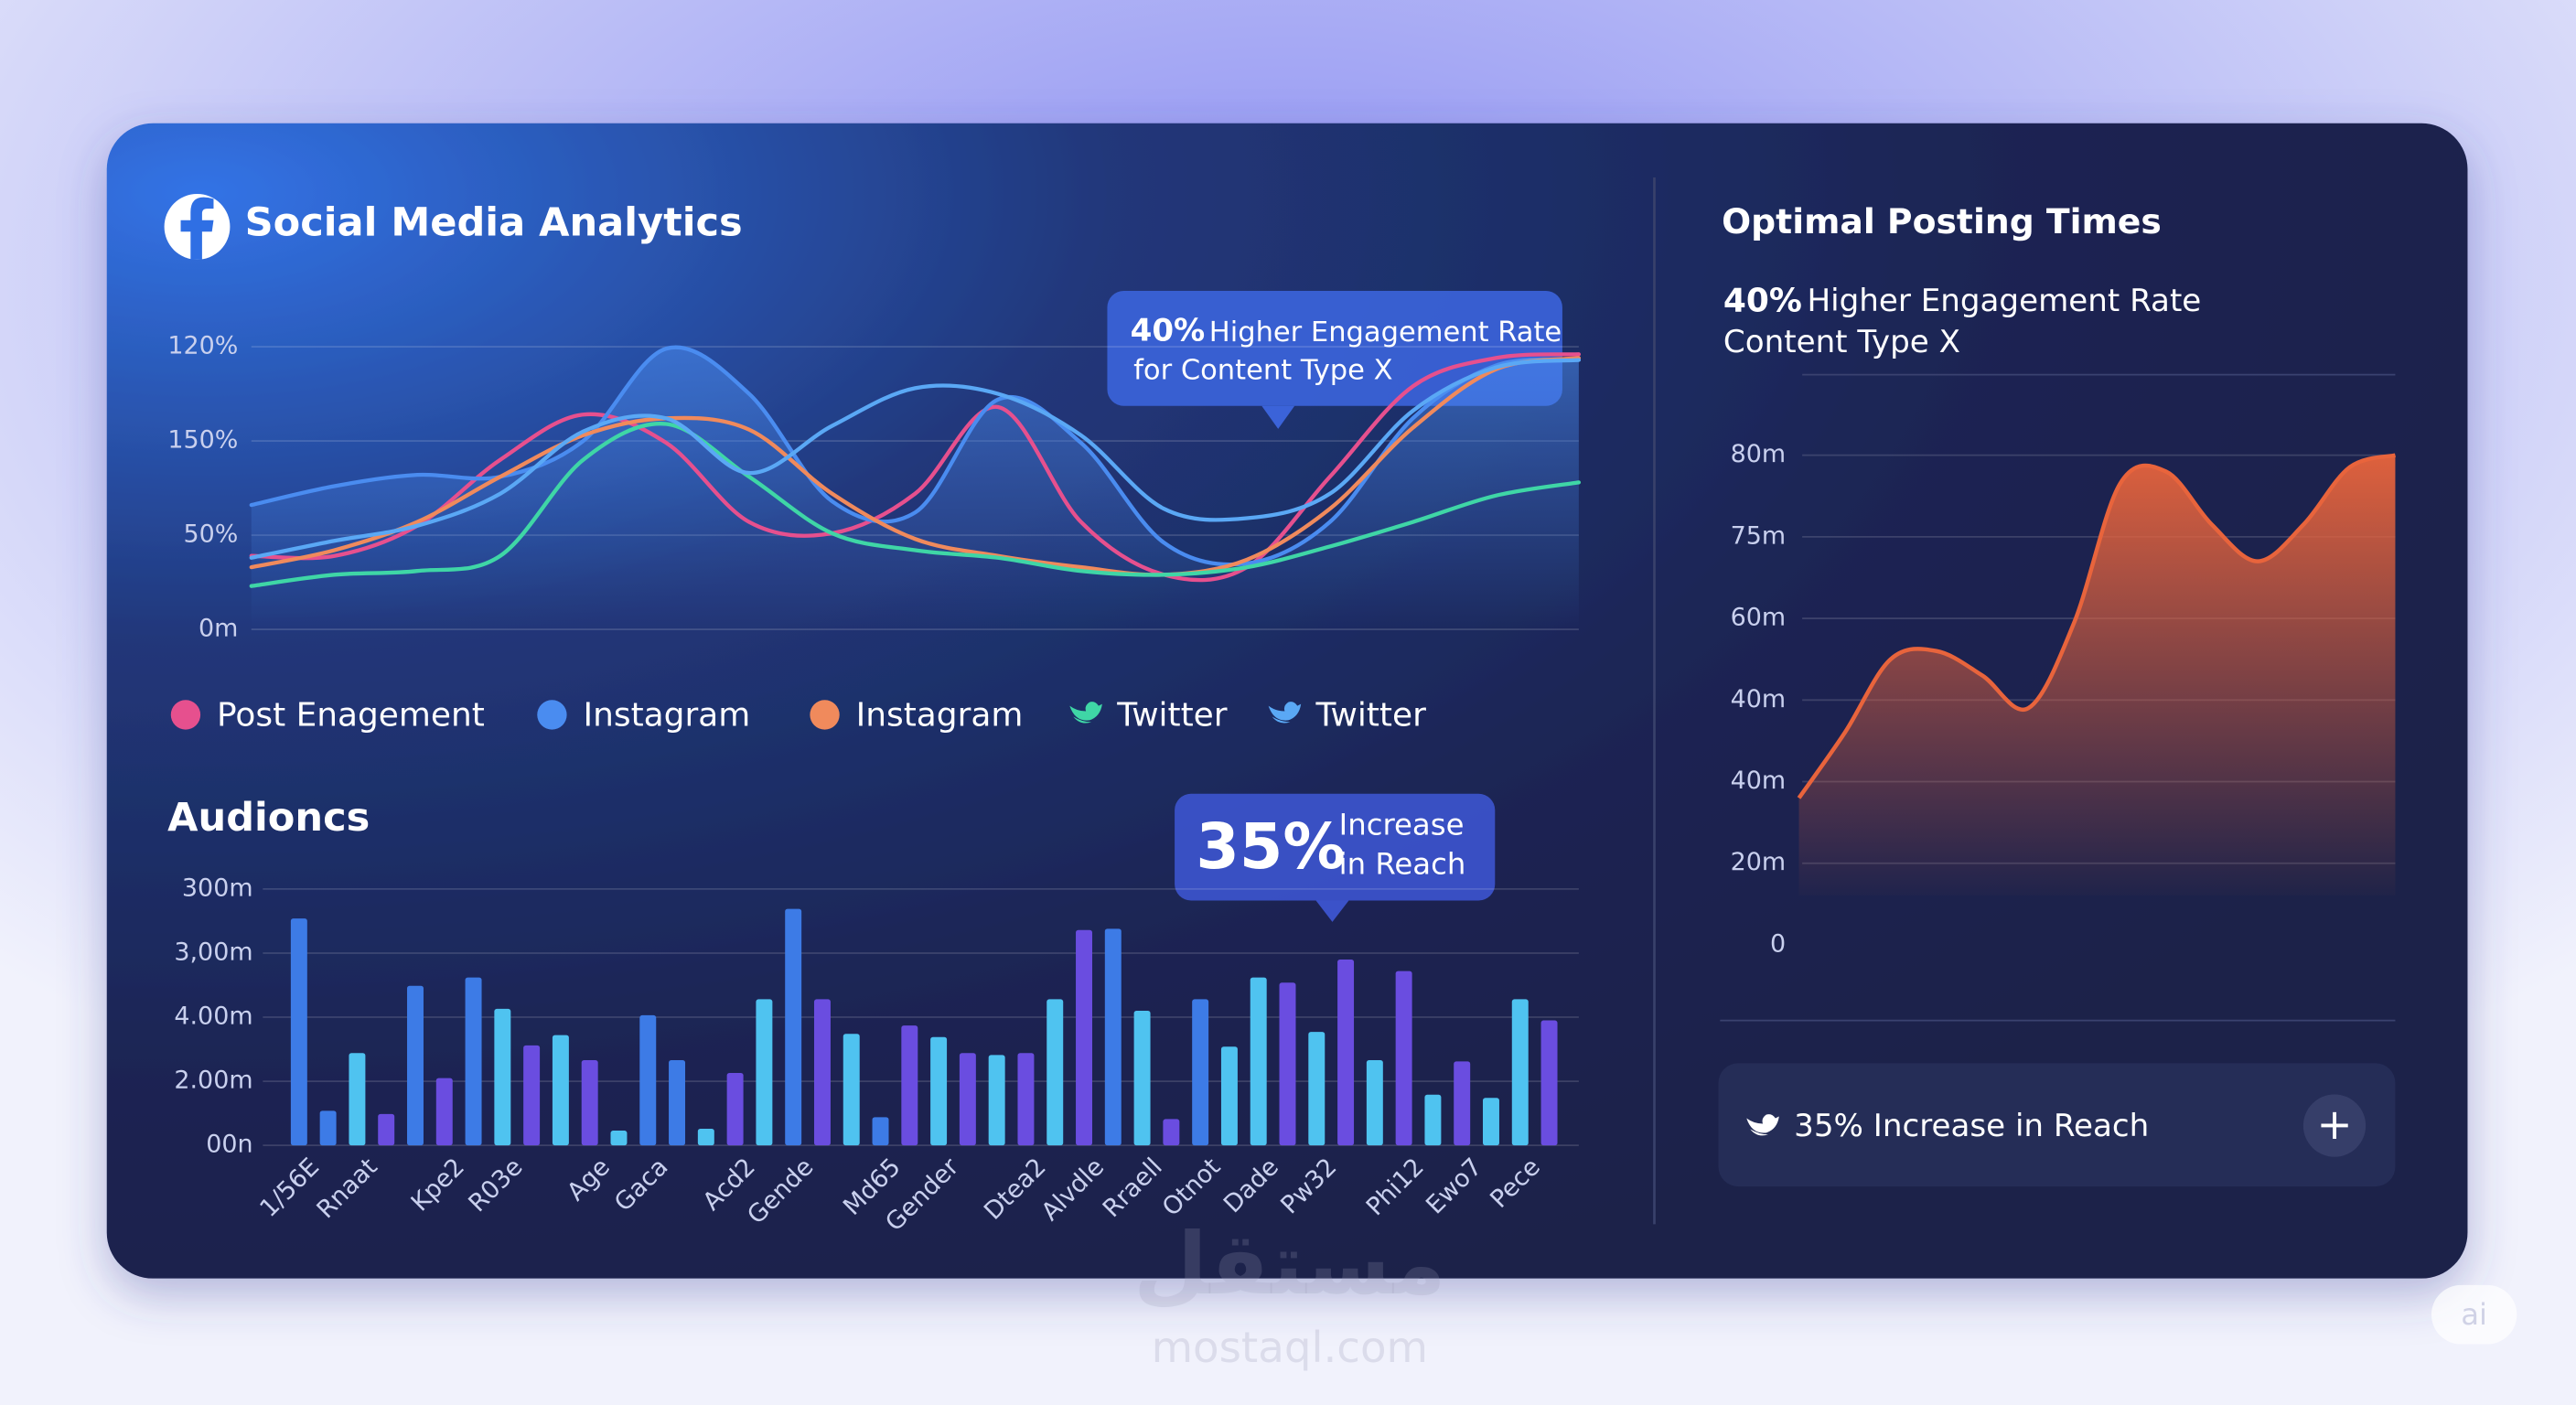  What do you see at coordinates (1168, 330) in the screenshot?
I see `callout-value: 40%` at bounding box center [1168, 330].